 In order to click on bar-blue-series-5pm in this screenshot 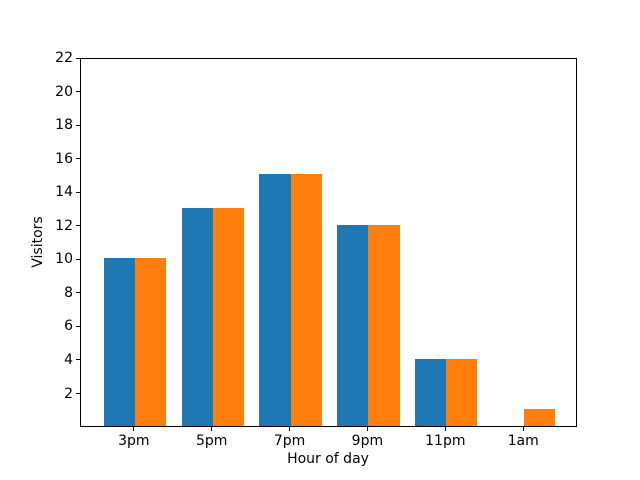, I will do `click(197, 317)`.